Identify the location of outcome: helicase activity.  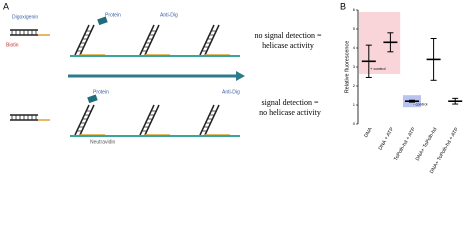
(288, 45).